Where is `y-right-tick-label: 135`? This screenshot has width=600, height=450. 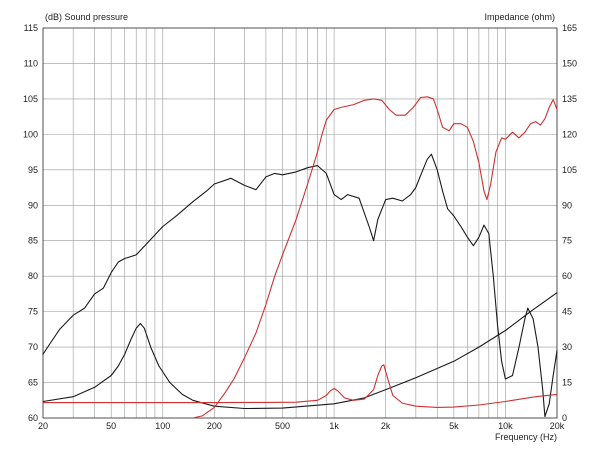
y-right-tick-label: 135 is located at coordinates (569, 99).